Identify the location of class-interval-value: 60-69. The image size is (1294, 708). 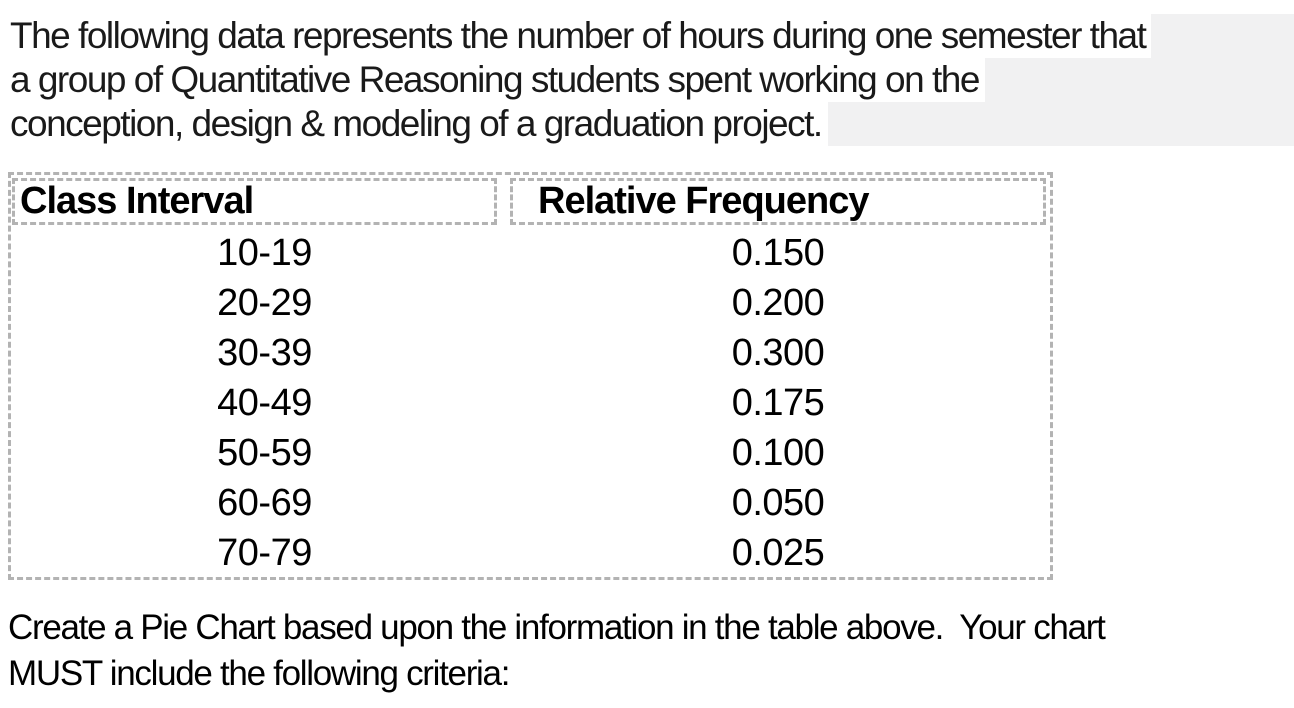
(264, 503).